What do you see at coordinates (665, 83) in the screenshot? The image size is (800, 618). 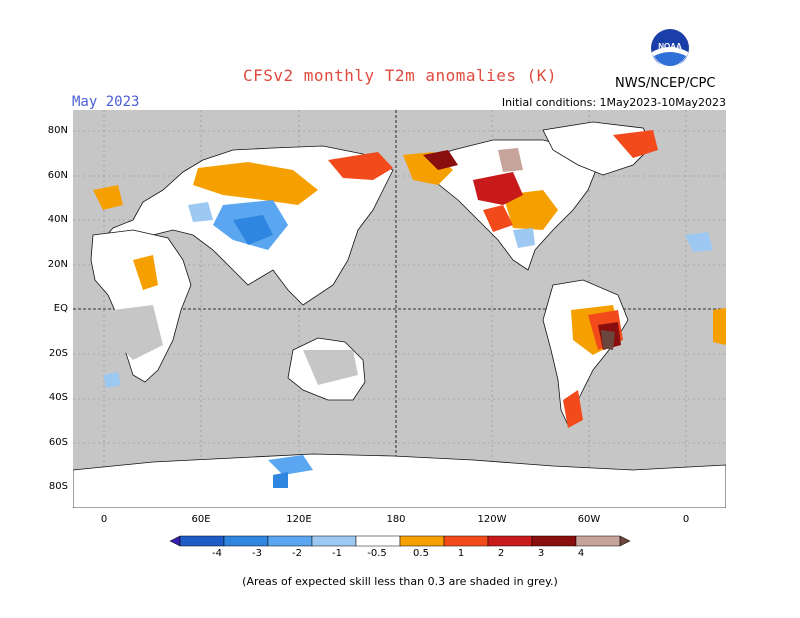 I see `organization-label: NWS/NCEP/CPC` at bounding box center [665, 83].